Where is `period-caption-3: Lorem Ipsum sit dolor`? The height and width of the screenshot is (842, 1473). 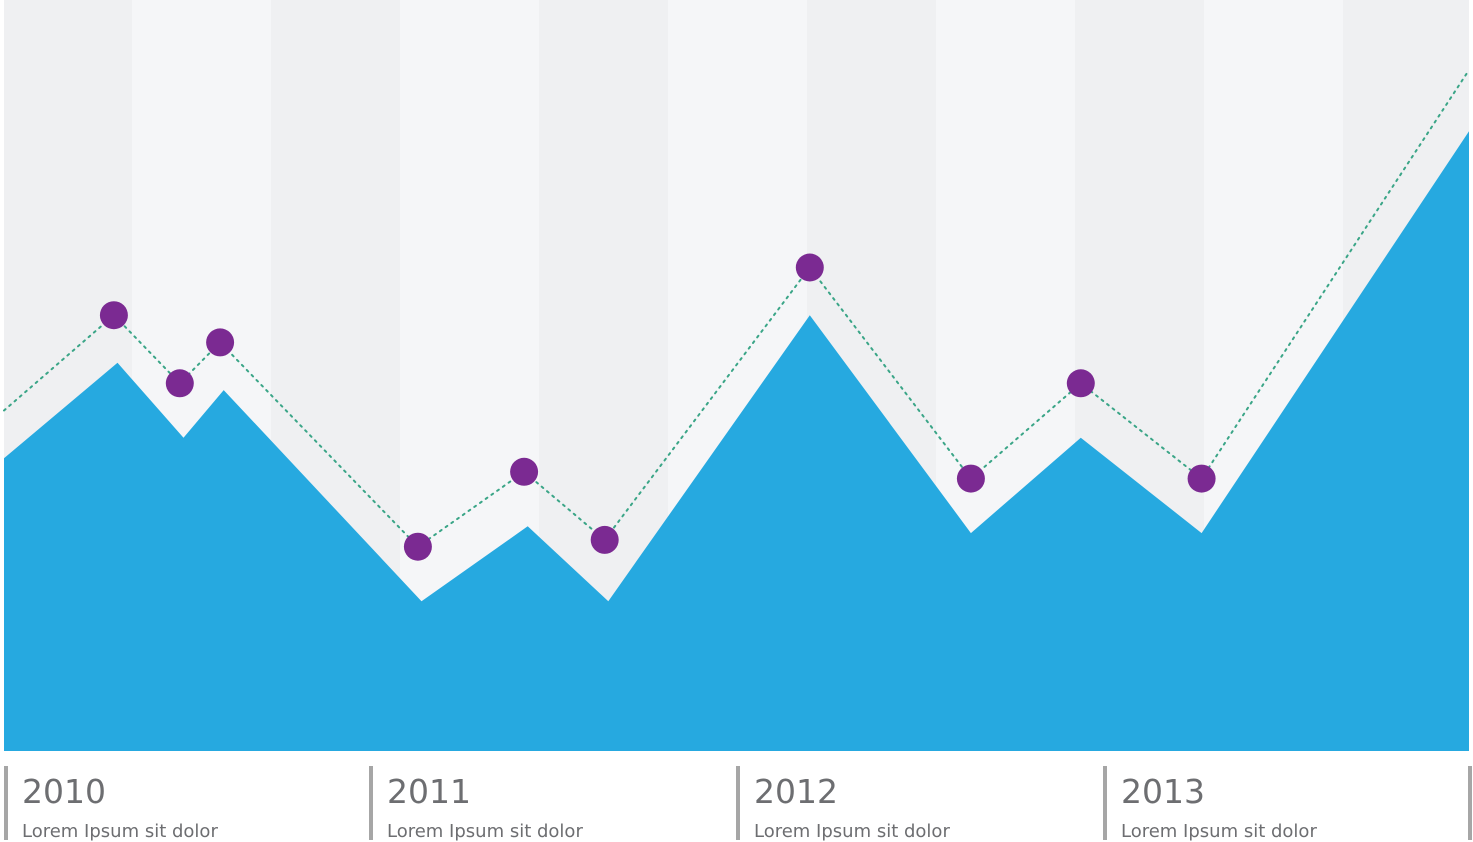 period-caption-3: Lorem Ipsum sit dolor is located at coordinates (1219, 831).